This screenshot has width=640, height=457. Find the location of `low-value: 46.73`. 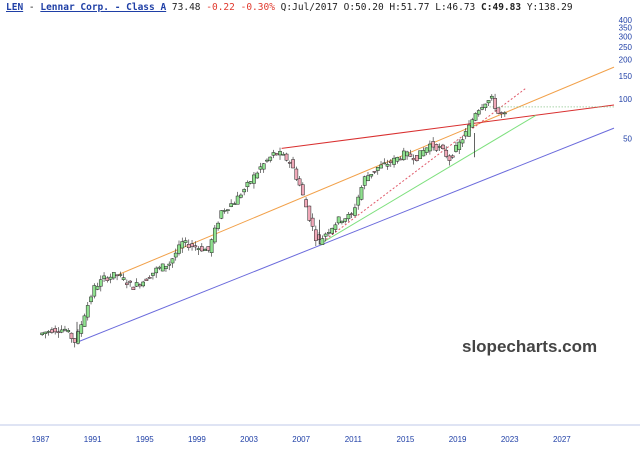

low-value: 46.73 is located at coordinates (461, 7).